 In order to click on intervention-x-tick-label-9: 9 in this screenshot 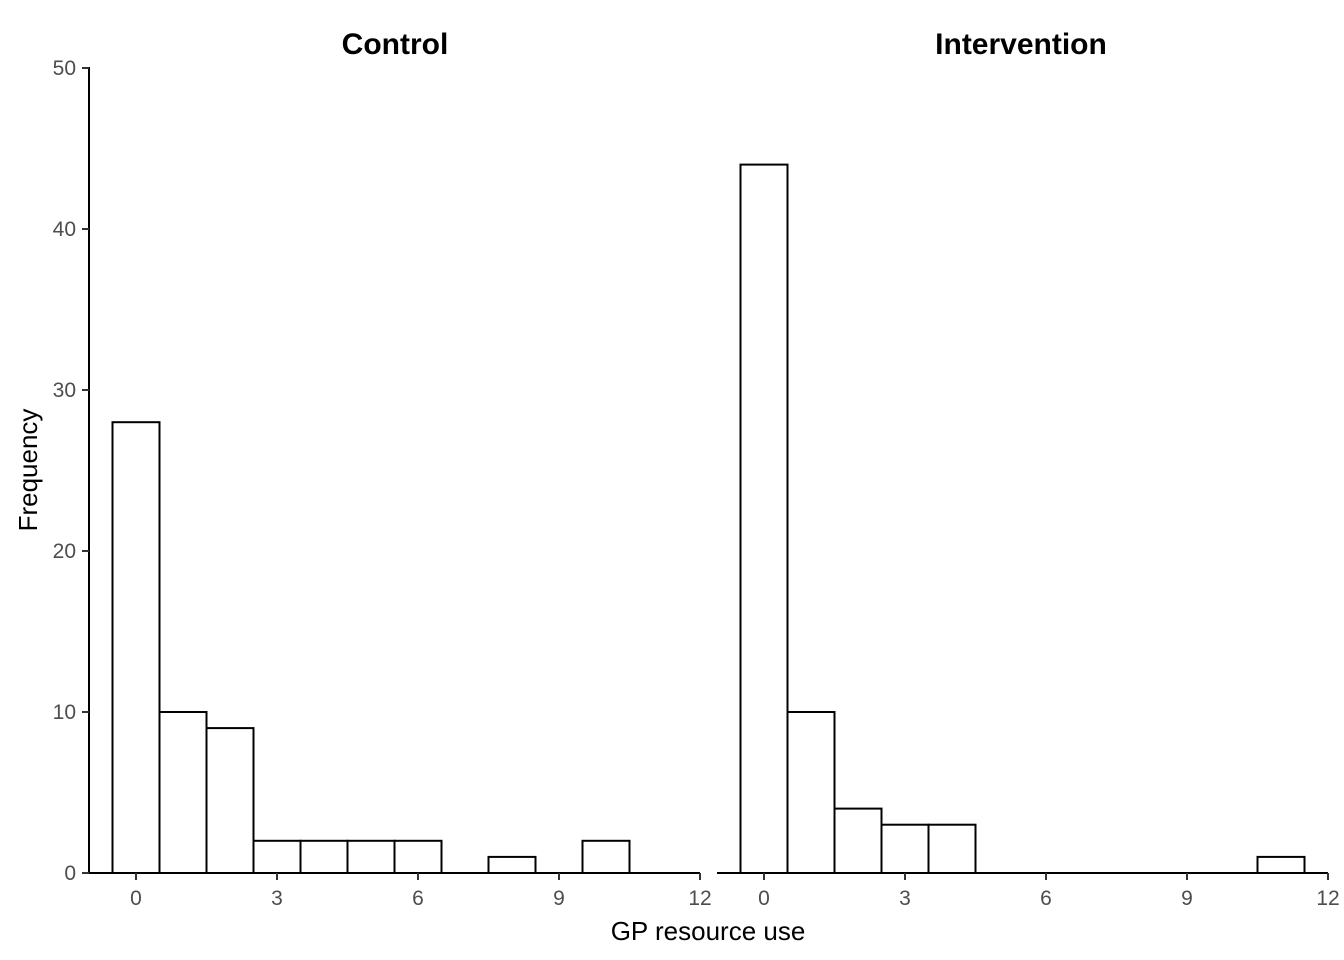, I will do `click(1187, 898)`.